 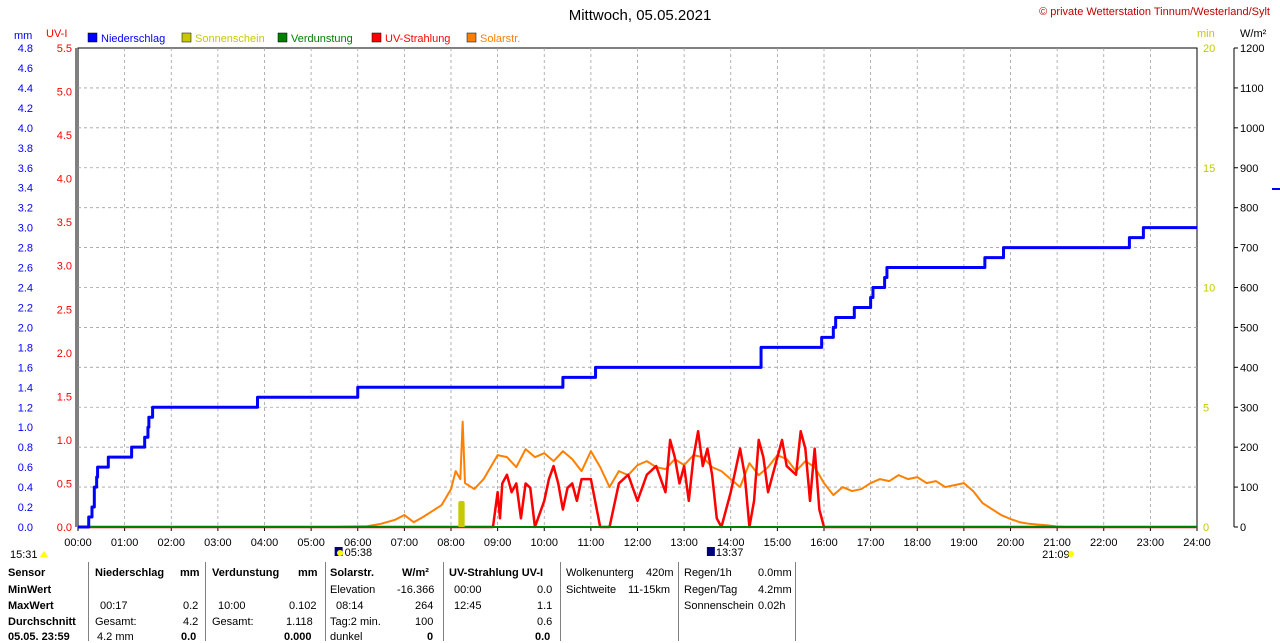 What do you see at coordinates (1104, 543) in the screenshot?
I see `x-tick-label: 22:00` at bounding box center [1104, 543].